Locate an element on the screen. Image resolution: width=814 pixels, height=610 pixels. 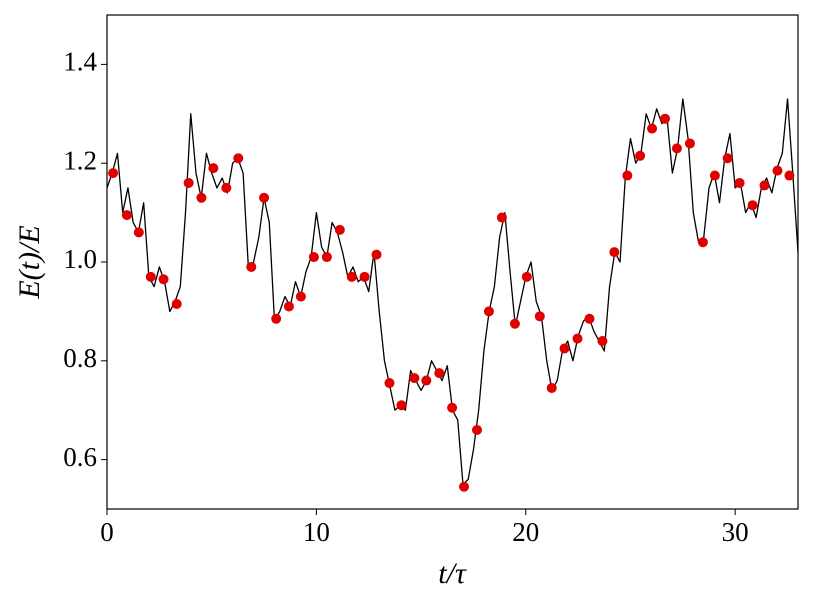
y-tick-label: 1.4 is located at coordinates (80, 62).